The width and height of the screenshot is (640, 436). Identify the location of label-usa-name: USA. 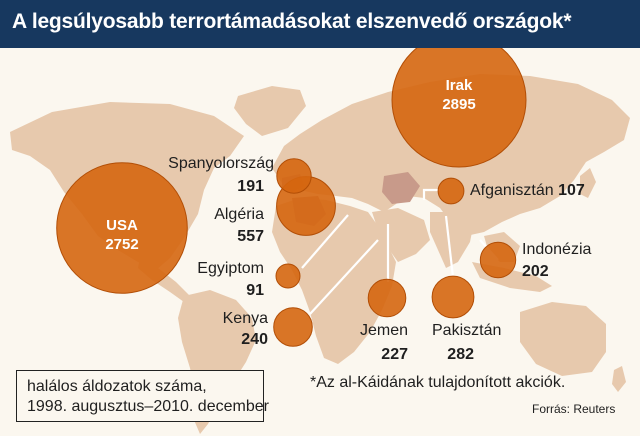
(122, 225).